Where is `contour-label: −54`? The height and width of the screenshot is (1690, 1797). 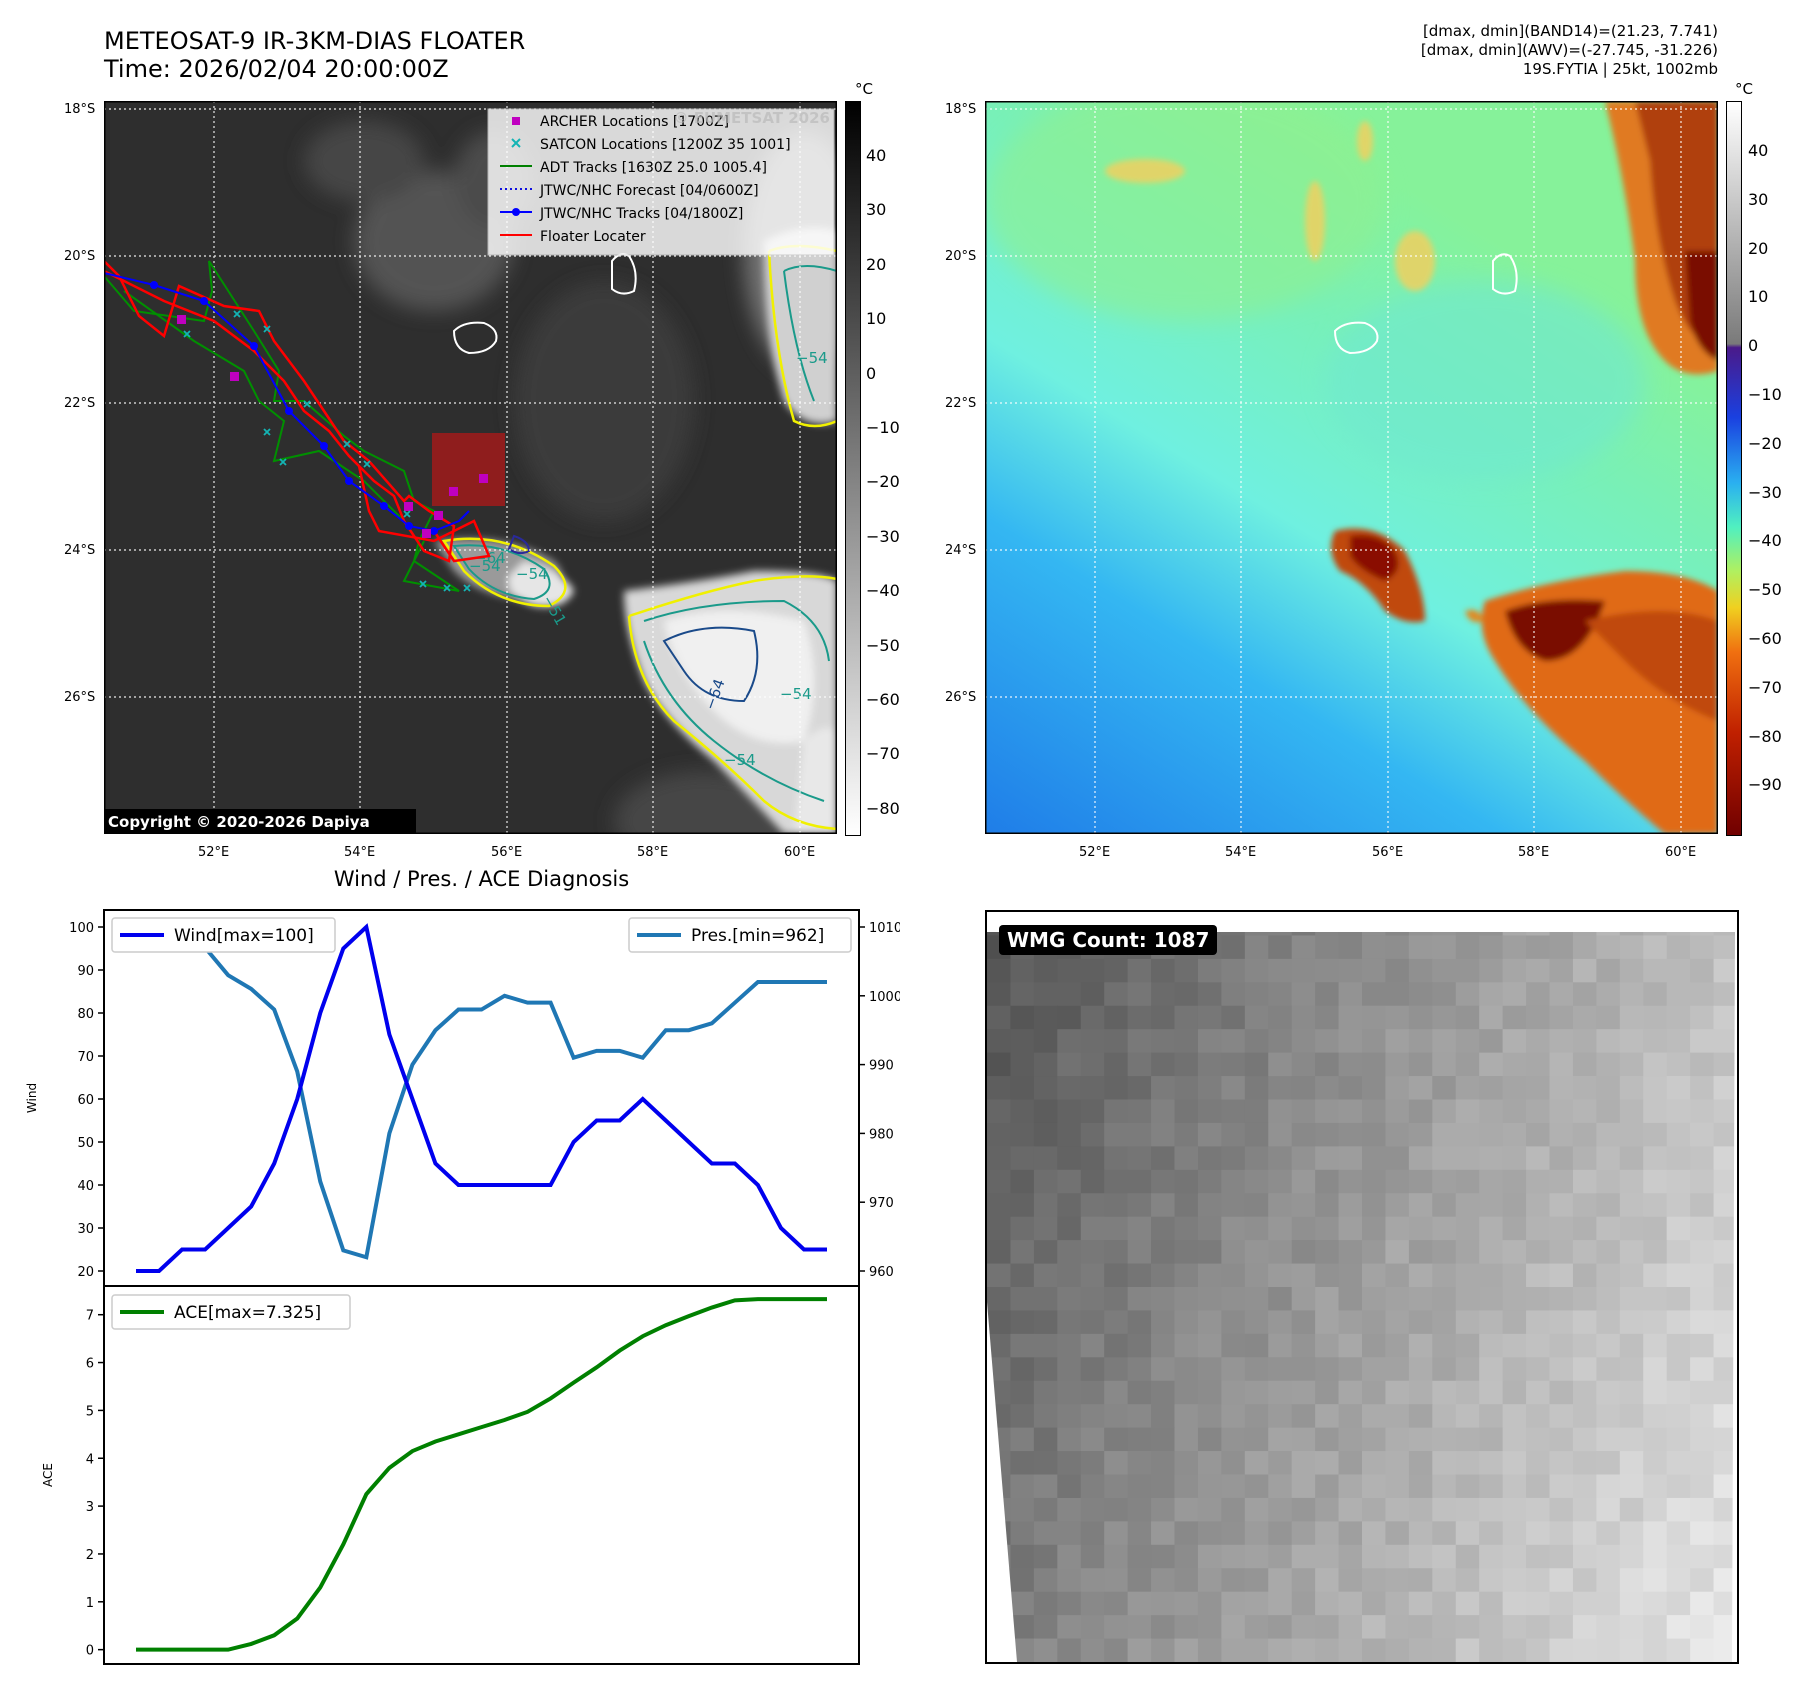
contour-label: −54 is located at coordinates (740, 760).